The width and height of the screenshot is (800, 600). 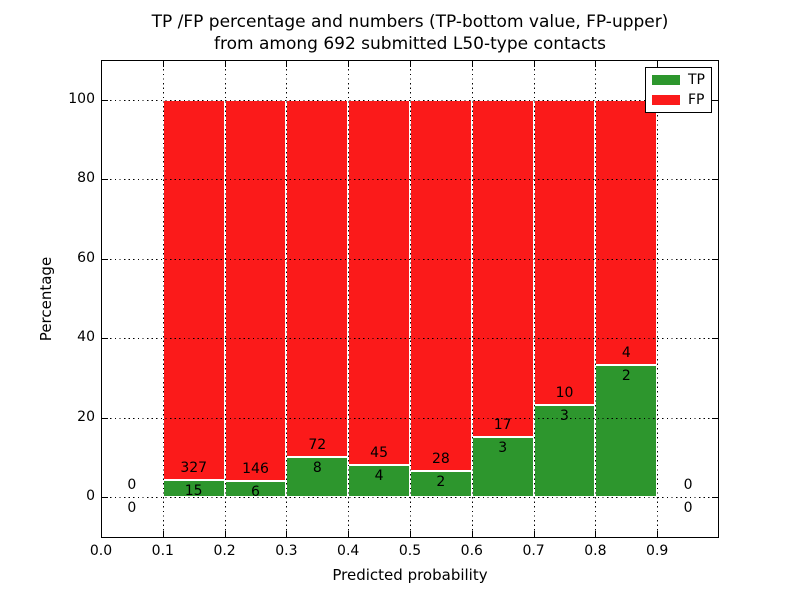 I want to click on x-tick-label: 0.4, so click(x=348, y=551).